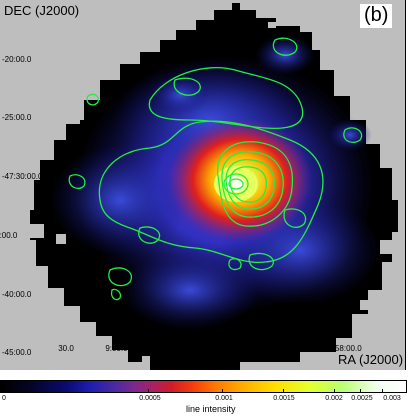 This screenshot has width=409, height=418. What do you see at coordinates (203, 386) in the screenshot?
I see `colorbar` at bounding box center [203, 386].